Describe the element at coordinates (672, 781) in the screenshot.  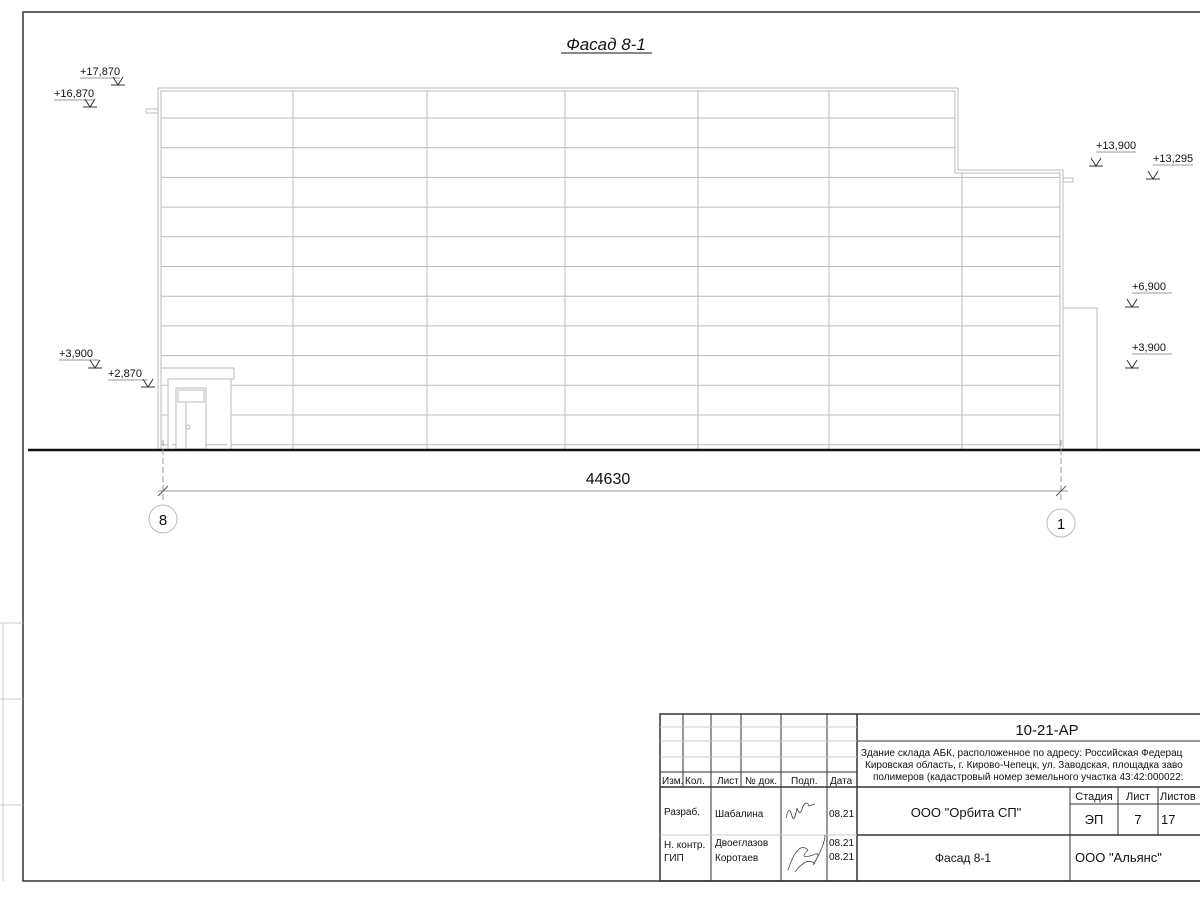
I see `header-izm: Изм.` at that location.